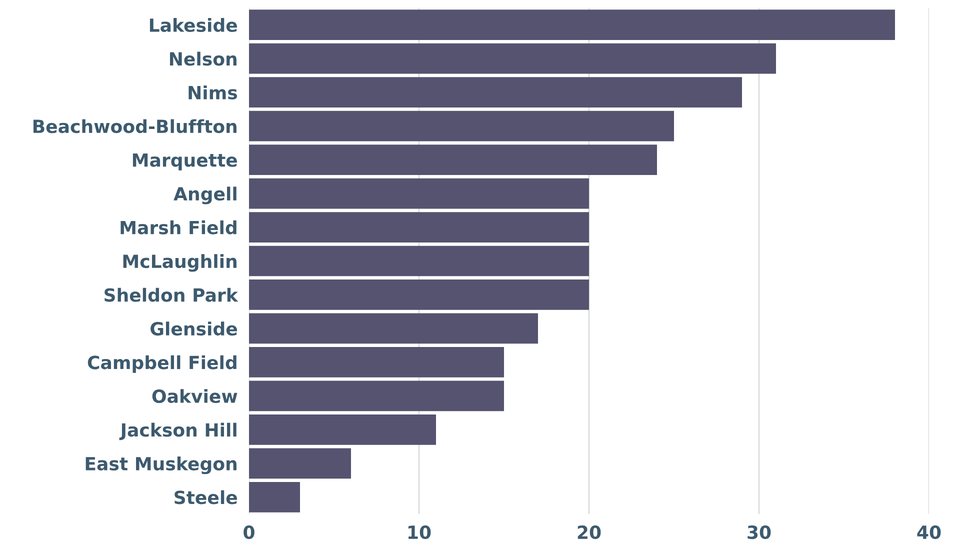  What do you see at coordinates (178, 227) in the screenshot?
I see `y-tick-label: Marsh Field` at bounding box center [178, 227].